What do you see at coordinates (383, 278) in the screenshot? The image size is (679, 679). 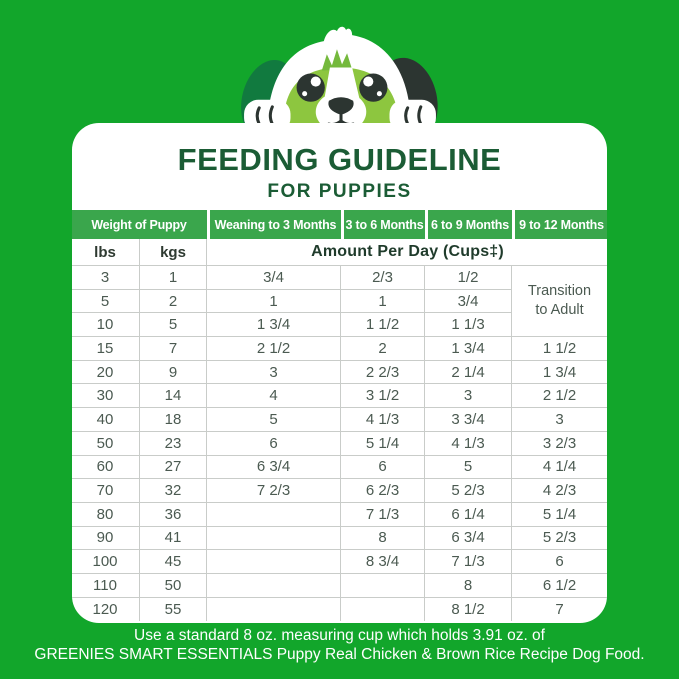 I see `amount-3-6mo-cell: 2/3` at bounding box center [383, 278].